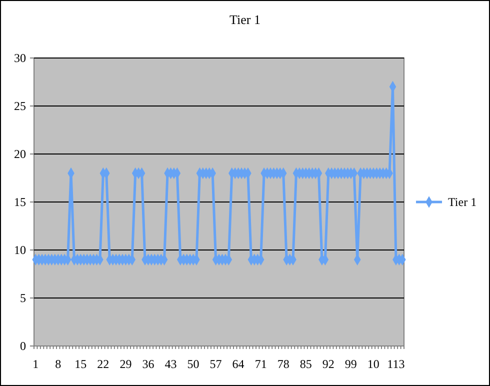 The image size is (490, 386). What do you see at coordinates (20, 202) in the screenshot?
I see `y-tick-label: 15` at bounding box center [20, 202].